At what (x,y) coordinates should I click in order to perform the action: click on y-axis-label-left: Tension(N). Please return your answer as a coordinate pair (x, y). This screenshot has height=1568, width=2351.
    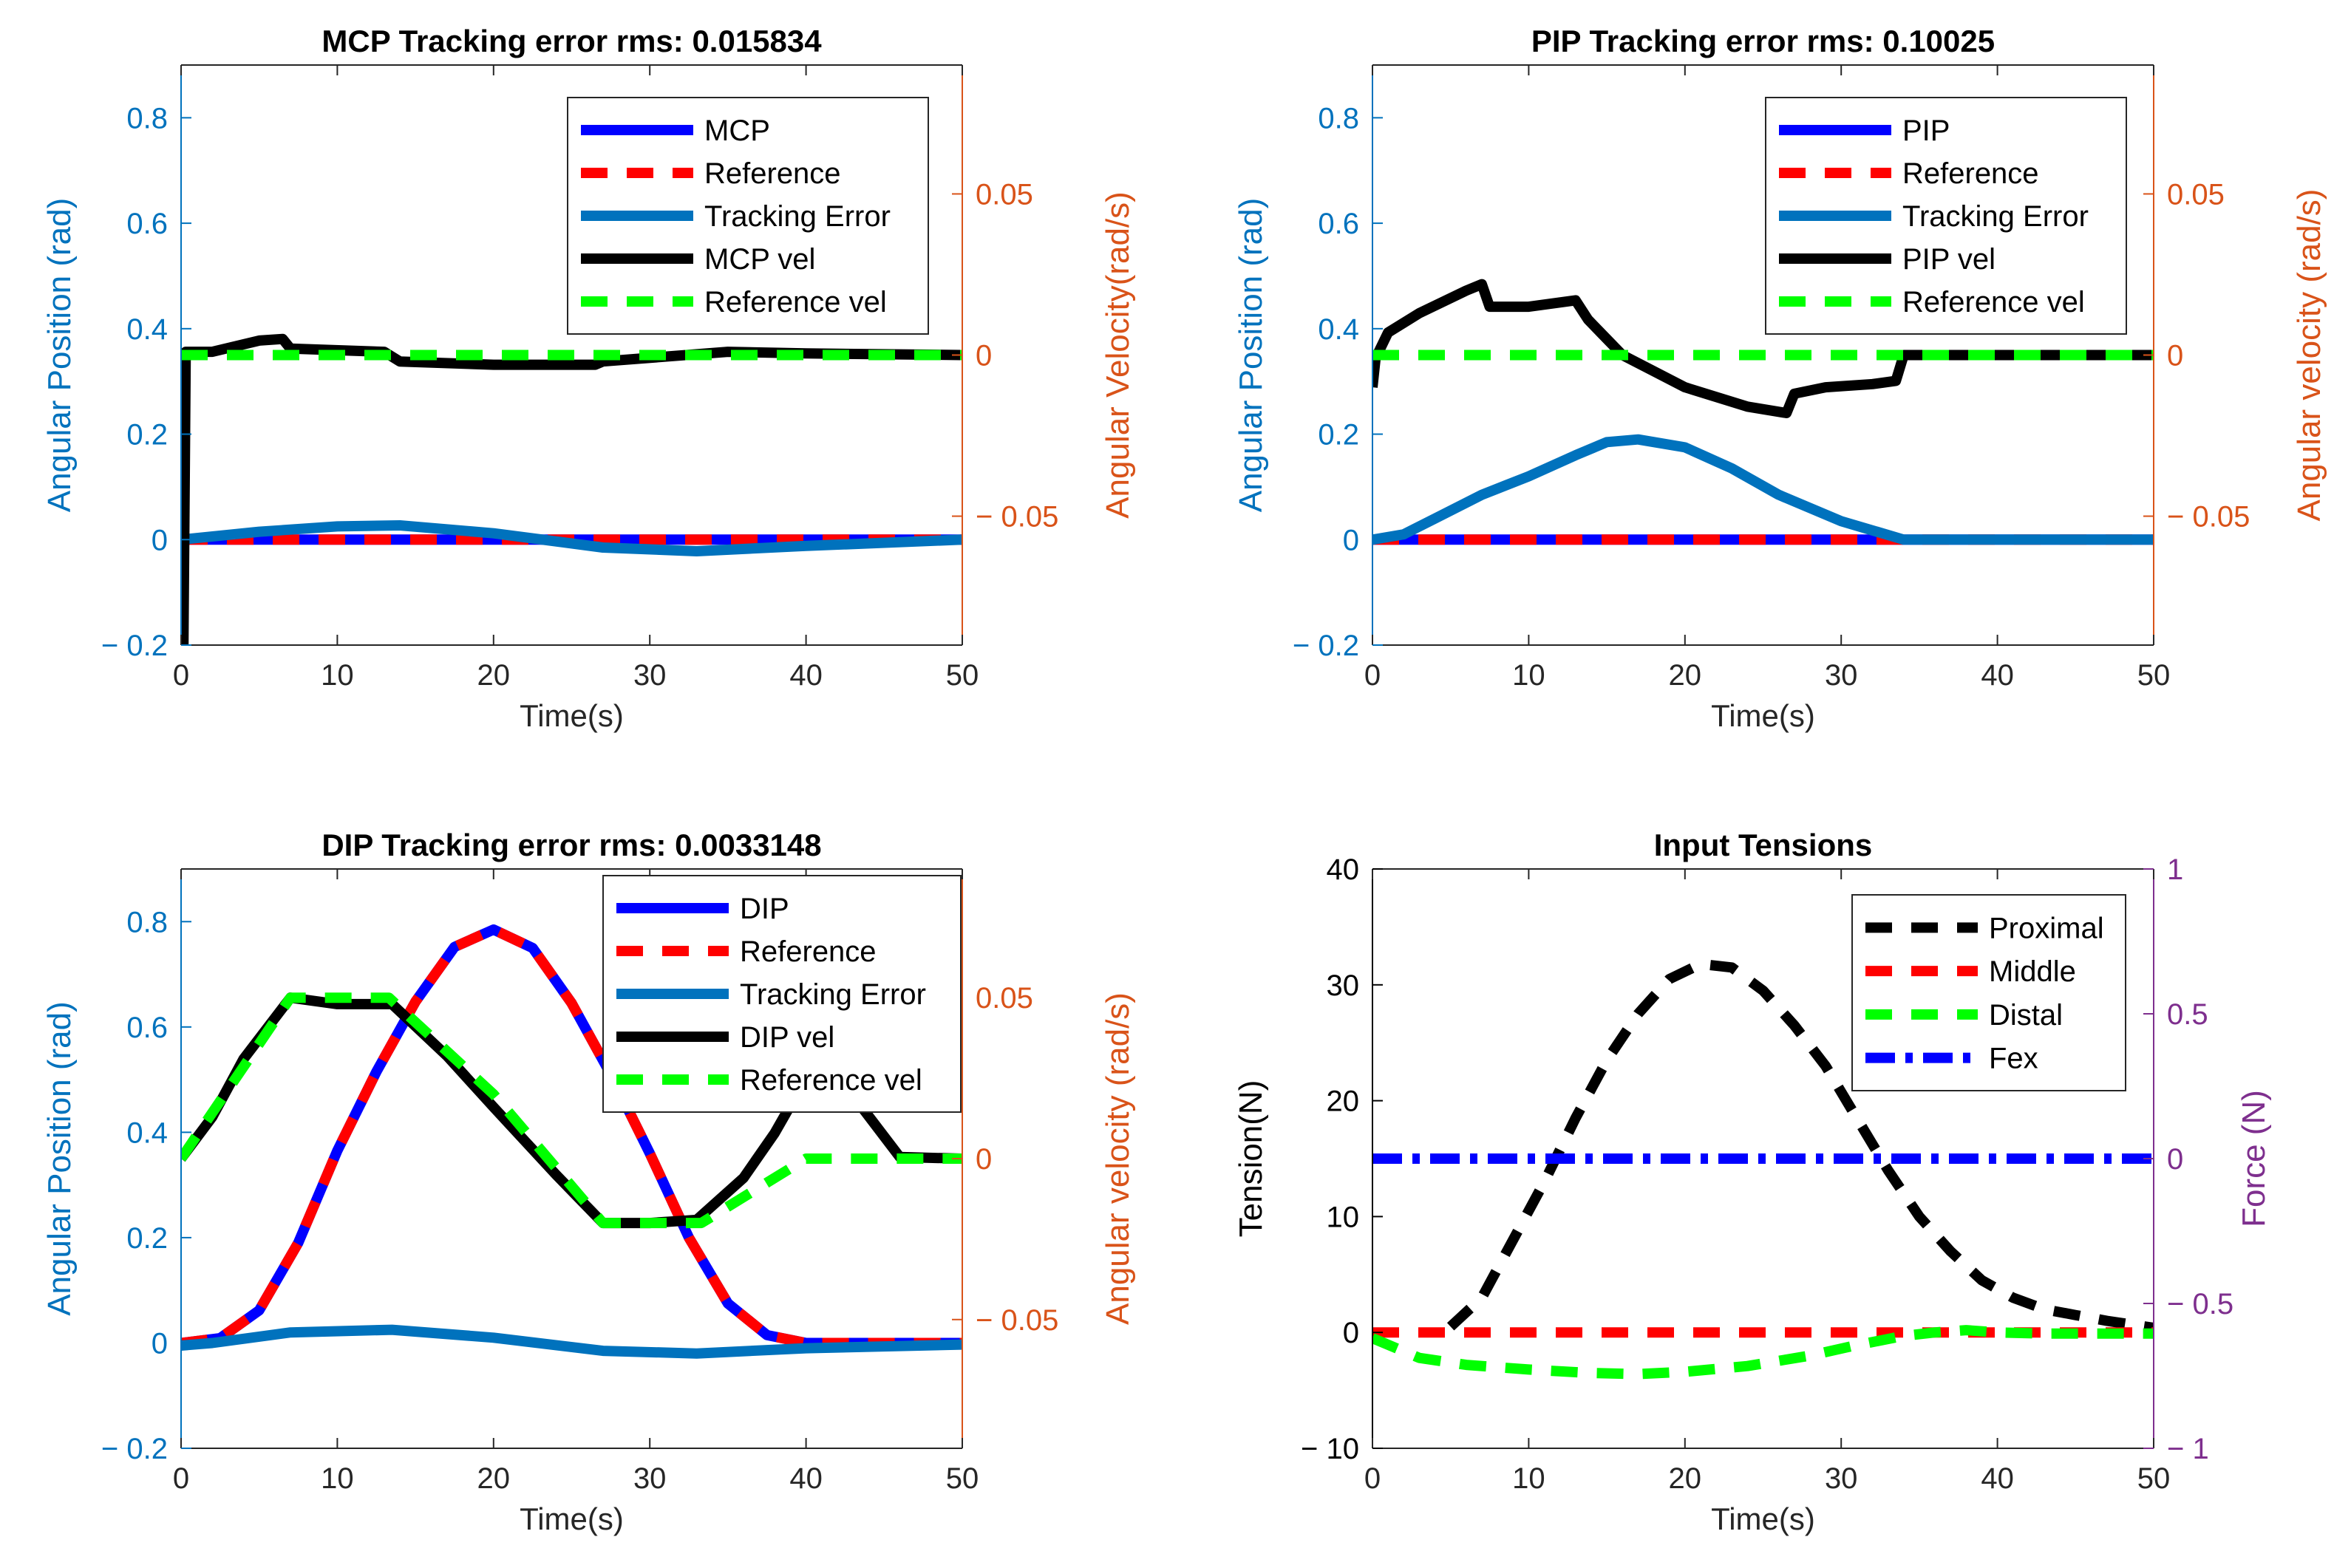
    Looking at the image, I should click on (1251, 1159).